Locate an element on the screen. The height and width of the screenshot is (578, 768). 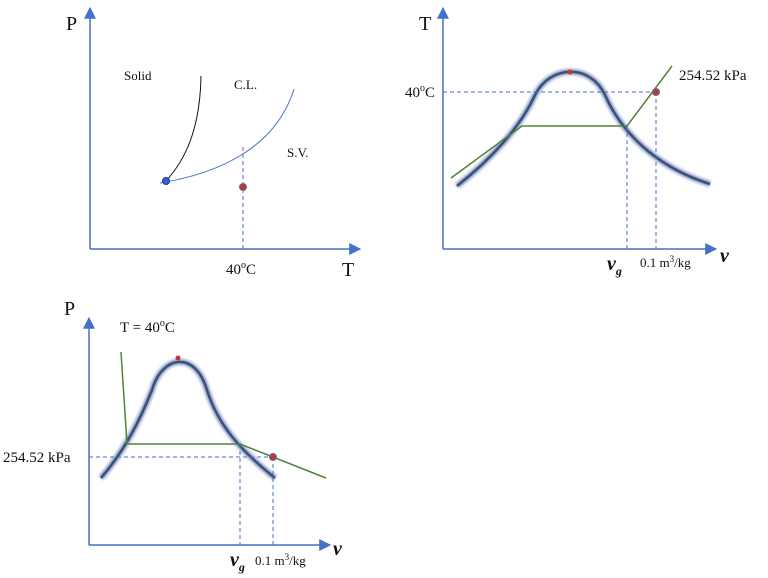
pt-triple-point is located at coordinates (166, 181).